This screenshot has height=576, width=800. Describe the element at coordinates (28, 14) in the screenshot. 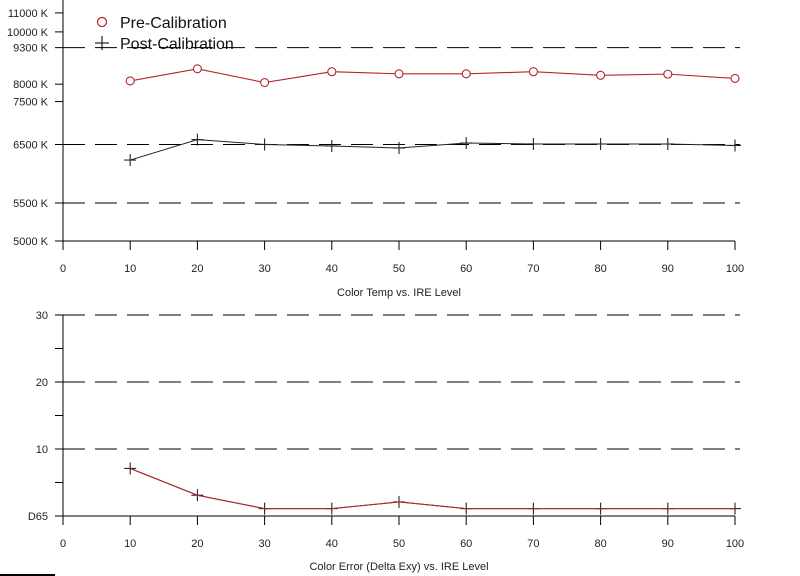

I see `y-tick-label: 11000 K` at that location.